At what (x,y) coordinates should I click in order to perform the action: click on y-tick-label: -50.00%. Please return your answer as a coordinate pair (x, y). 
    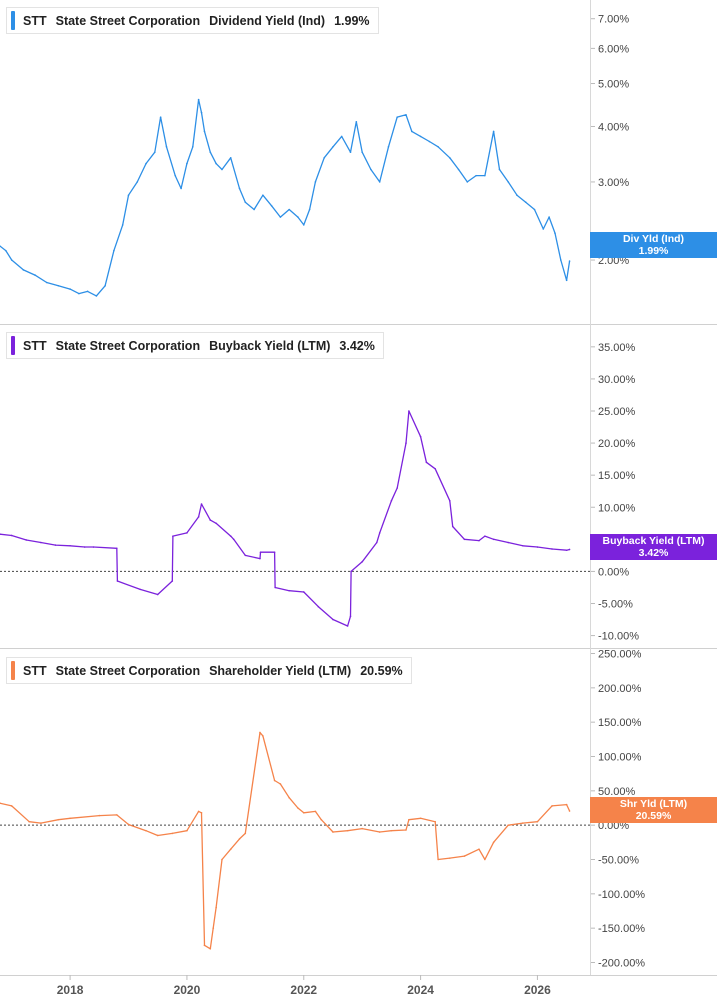
    Looking at the image, I should click on (618, 861).